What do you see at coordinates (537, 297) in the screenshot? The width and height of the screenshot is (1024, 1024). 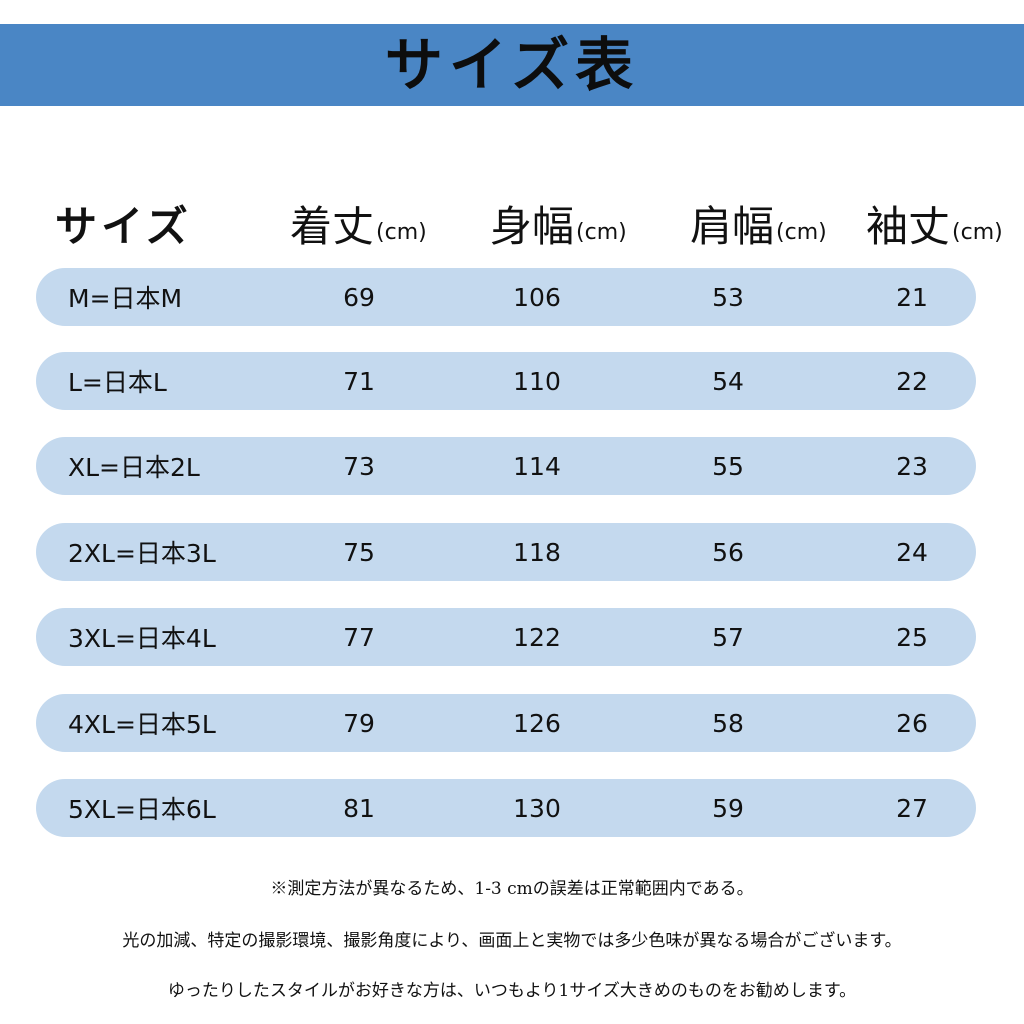 I see `row-width: 106` at bounding box center [537, 297].